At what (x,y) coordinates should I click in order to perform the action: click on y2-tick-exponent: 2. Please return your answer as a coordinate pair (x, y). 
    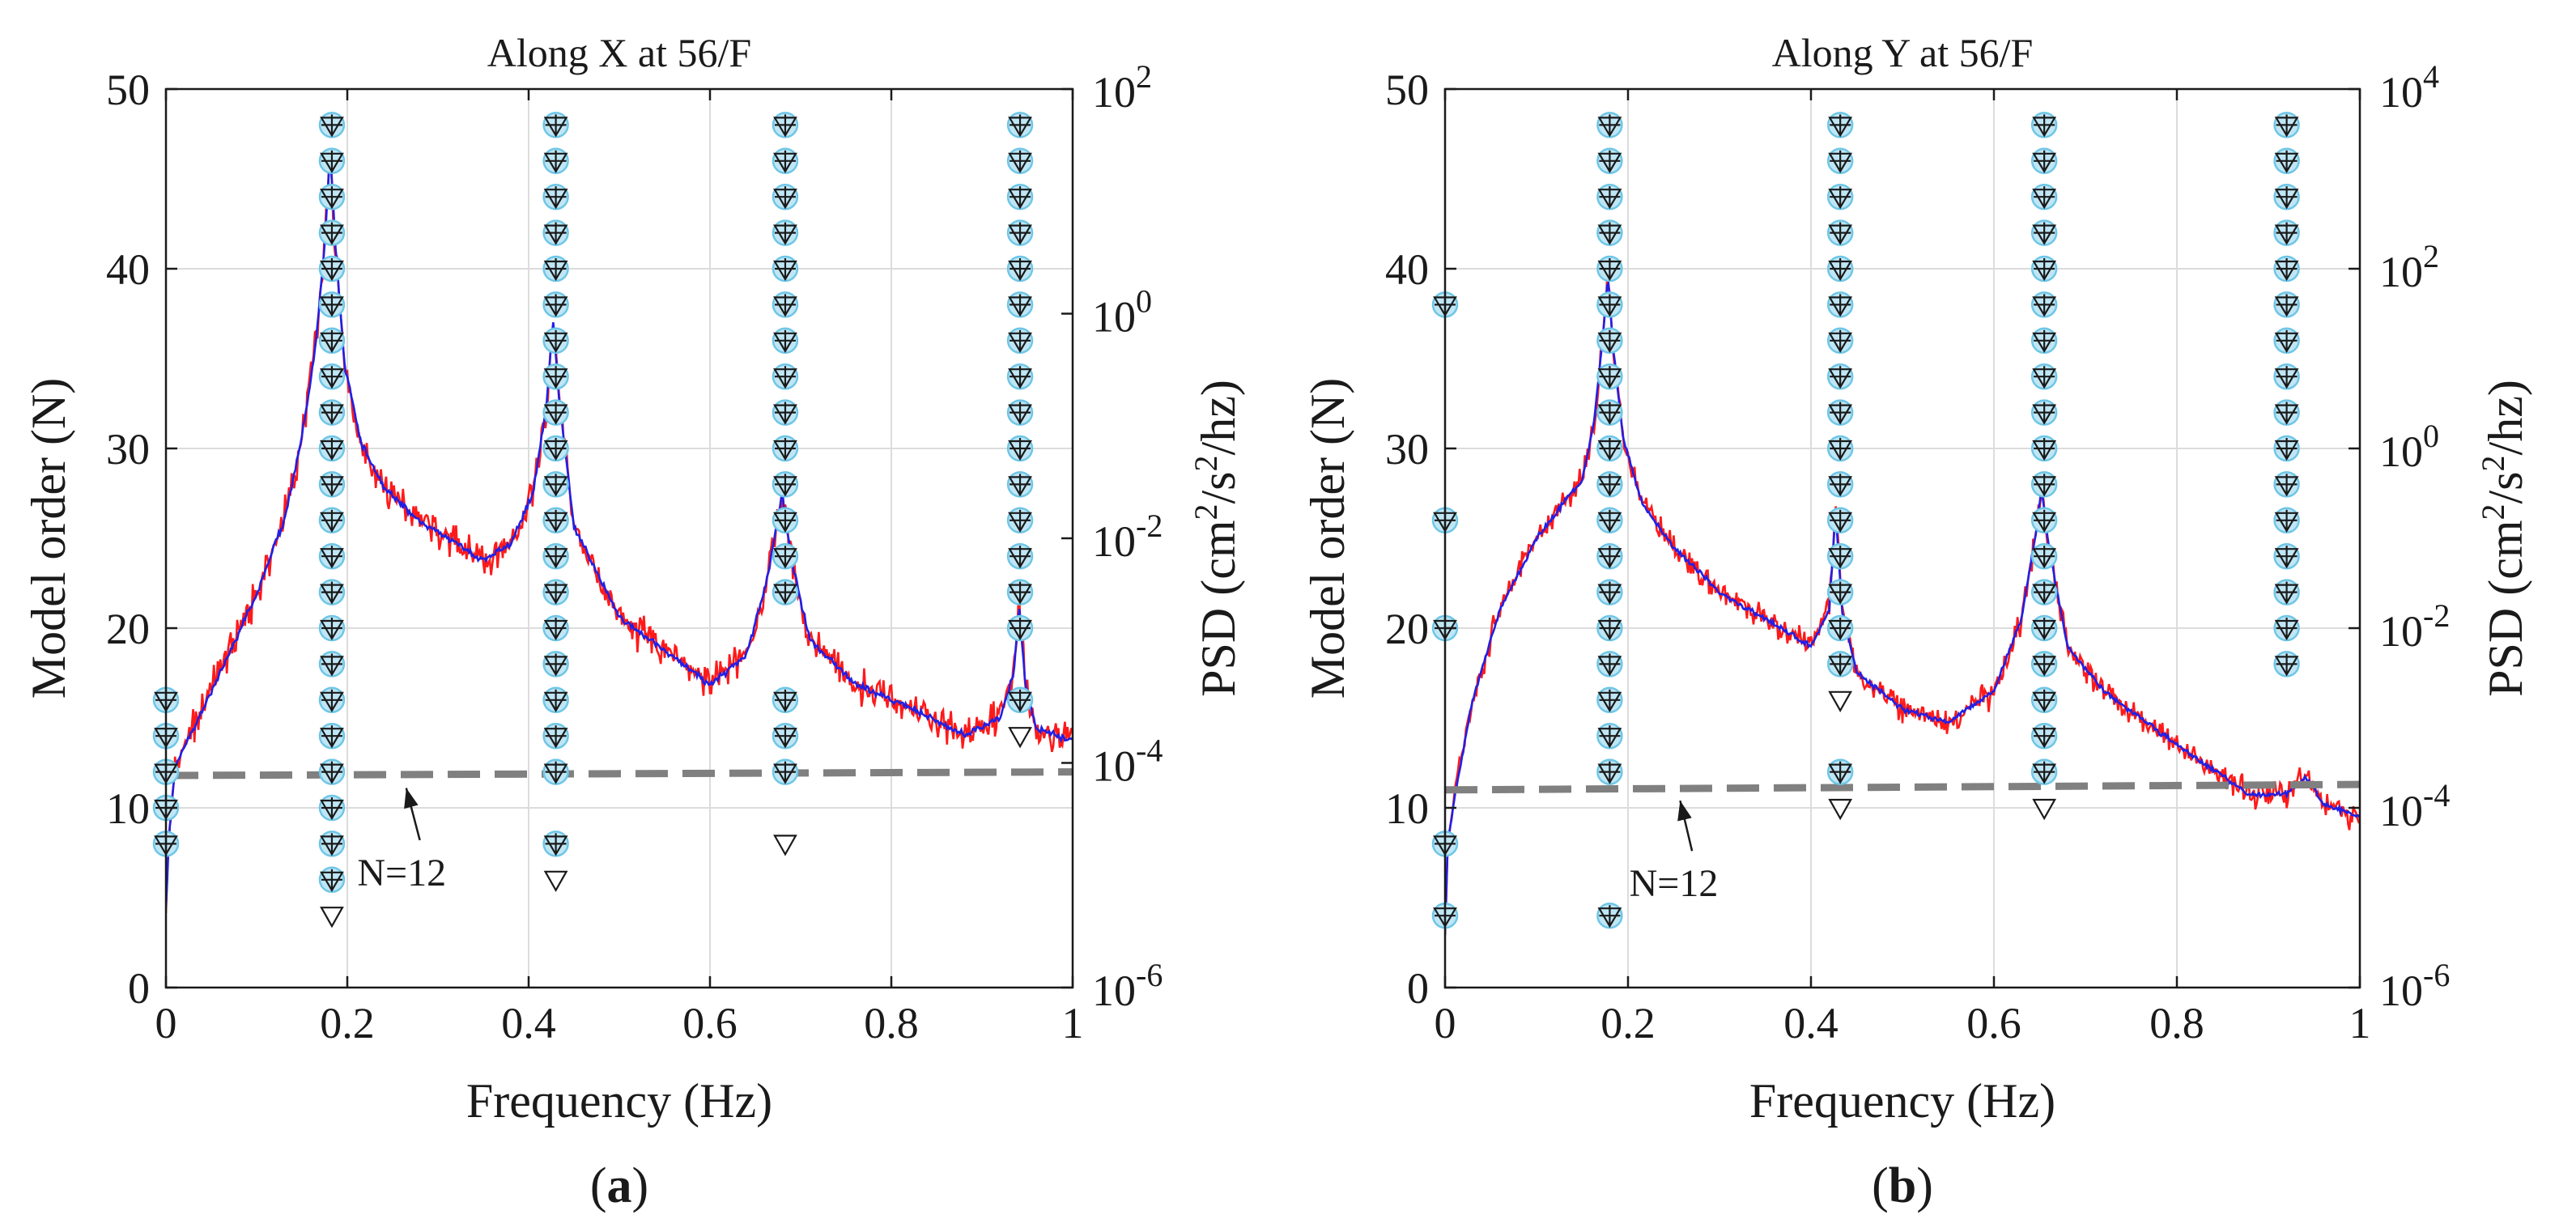
    Looking at the image, I should click on (1144, 76).